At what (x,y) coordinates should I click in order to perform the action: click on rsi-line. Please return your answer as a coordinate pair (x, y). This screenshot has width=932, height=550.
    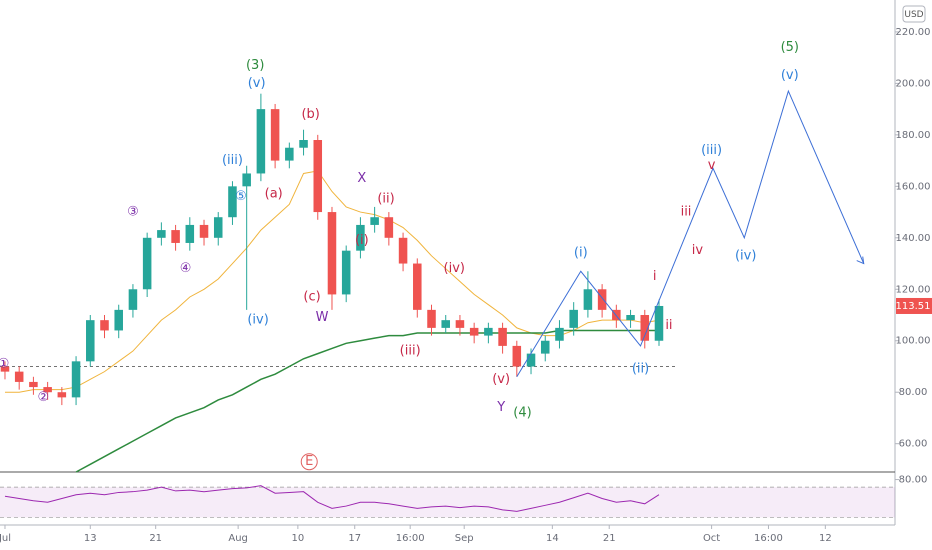
    Looking at the image, I should click on (332, 498).